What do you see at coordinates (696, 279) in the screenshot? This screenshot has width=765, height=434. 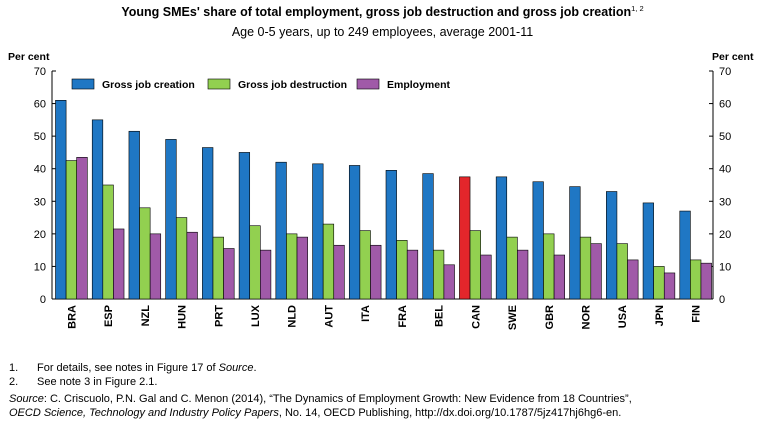 I see `bar-gross-job-destruction-fin` at bounding box center [696, 279].